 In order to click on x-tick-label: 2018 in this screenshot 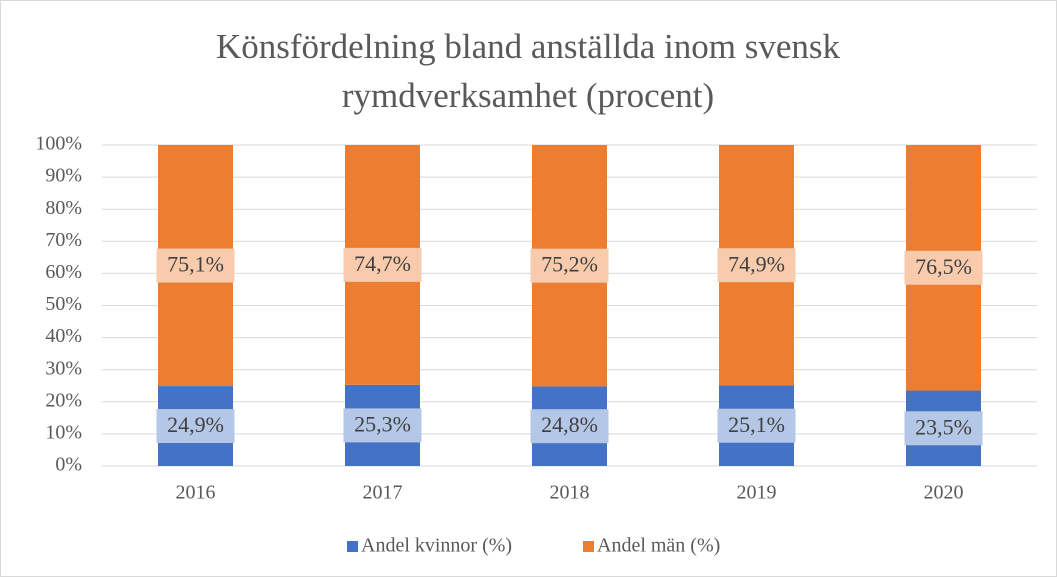, I will do `click(570, 493)`.